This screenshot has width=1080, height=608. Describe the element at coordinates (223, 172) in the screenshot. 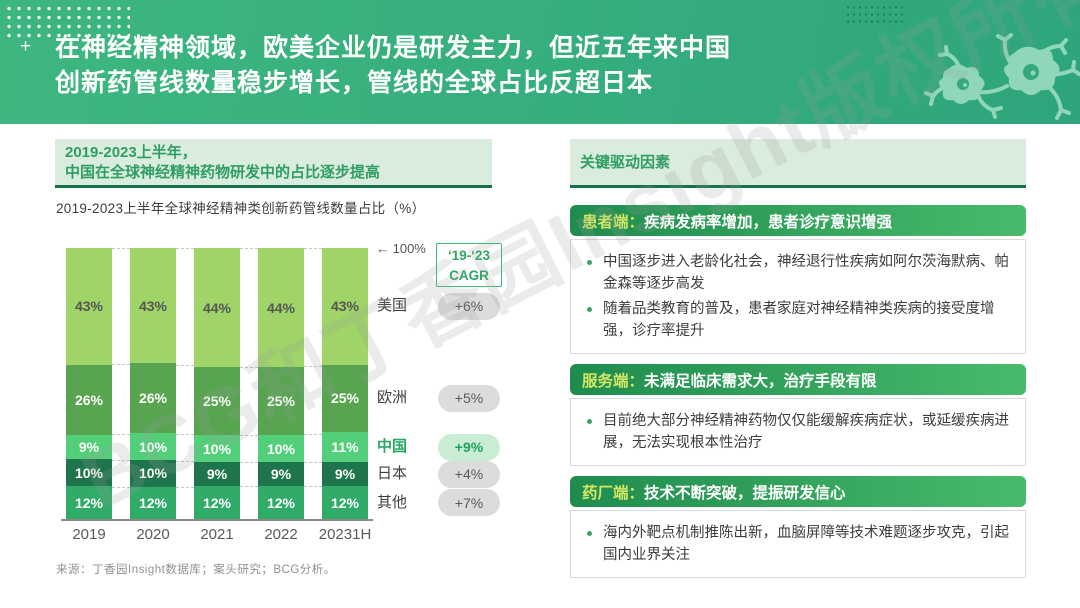

I see `left-headline-line2: 中国在全球神经精神药物研发中的占比逐步提高` at that location.